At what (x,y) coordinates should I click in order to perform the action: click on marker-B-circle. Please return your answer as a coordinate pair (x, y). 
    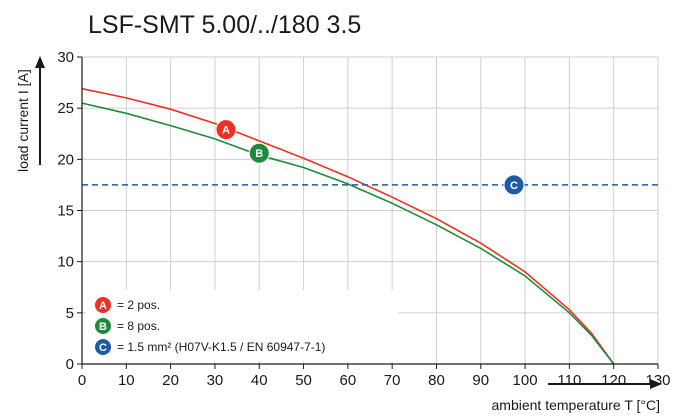
    Looking at the image, I should click on (259, 153).